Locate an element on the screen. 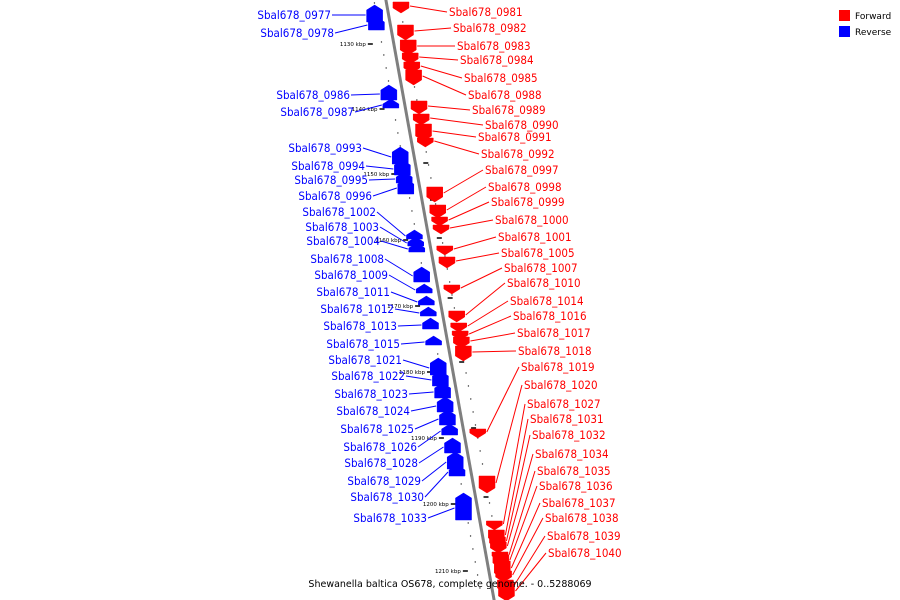 This screenshot has height=600, width=900. forward-gene-label: Sbal678_1034 is located at coordinates (572, 454).